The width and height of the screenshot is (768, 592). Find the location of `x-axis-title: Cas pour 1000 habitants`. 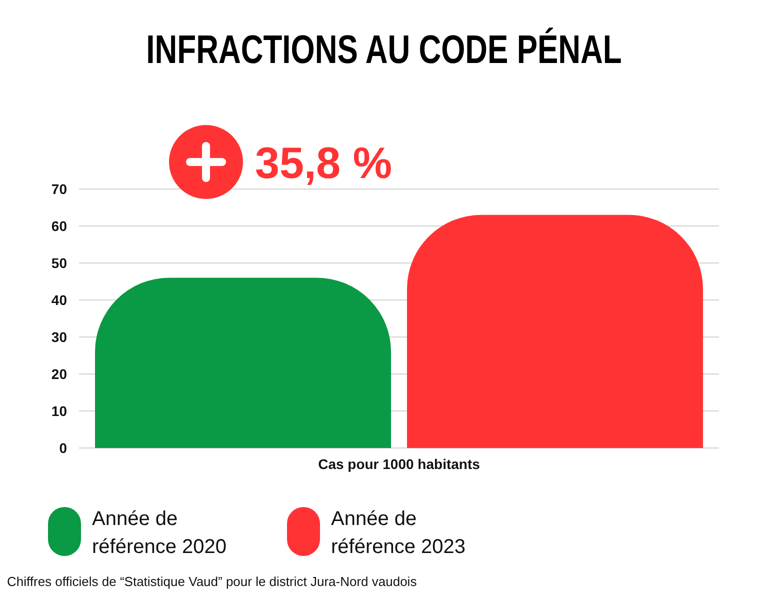

x-axis-title: Cas pour 1000 habitants is located at coordinates (399, 464).